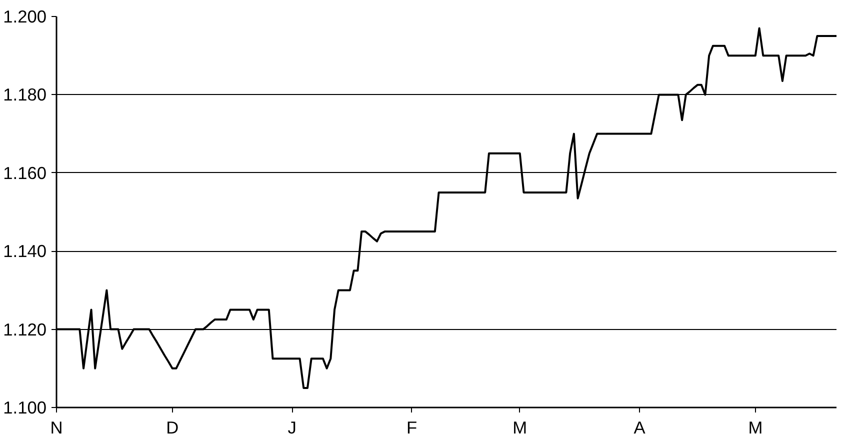 The image size is (857, 448). Describe the element at coordinates (25, 329) in the screenshot. I see `y-tick-label: 1.120` at that location.